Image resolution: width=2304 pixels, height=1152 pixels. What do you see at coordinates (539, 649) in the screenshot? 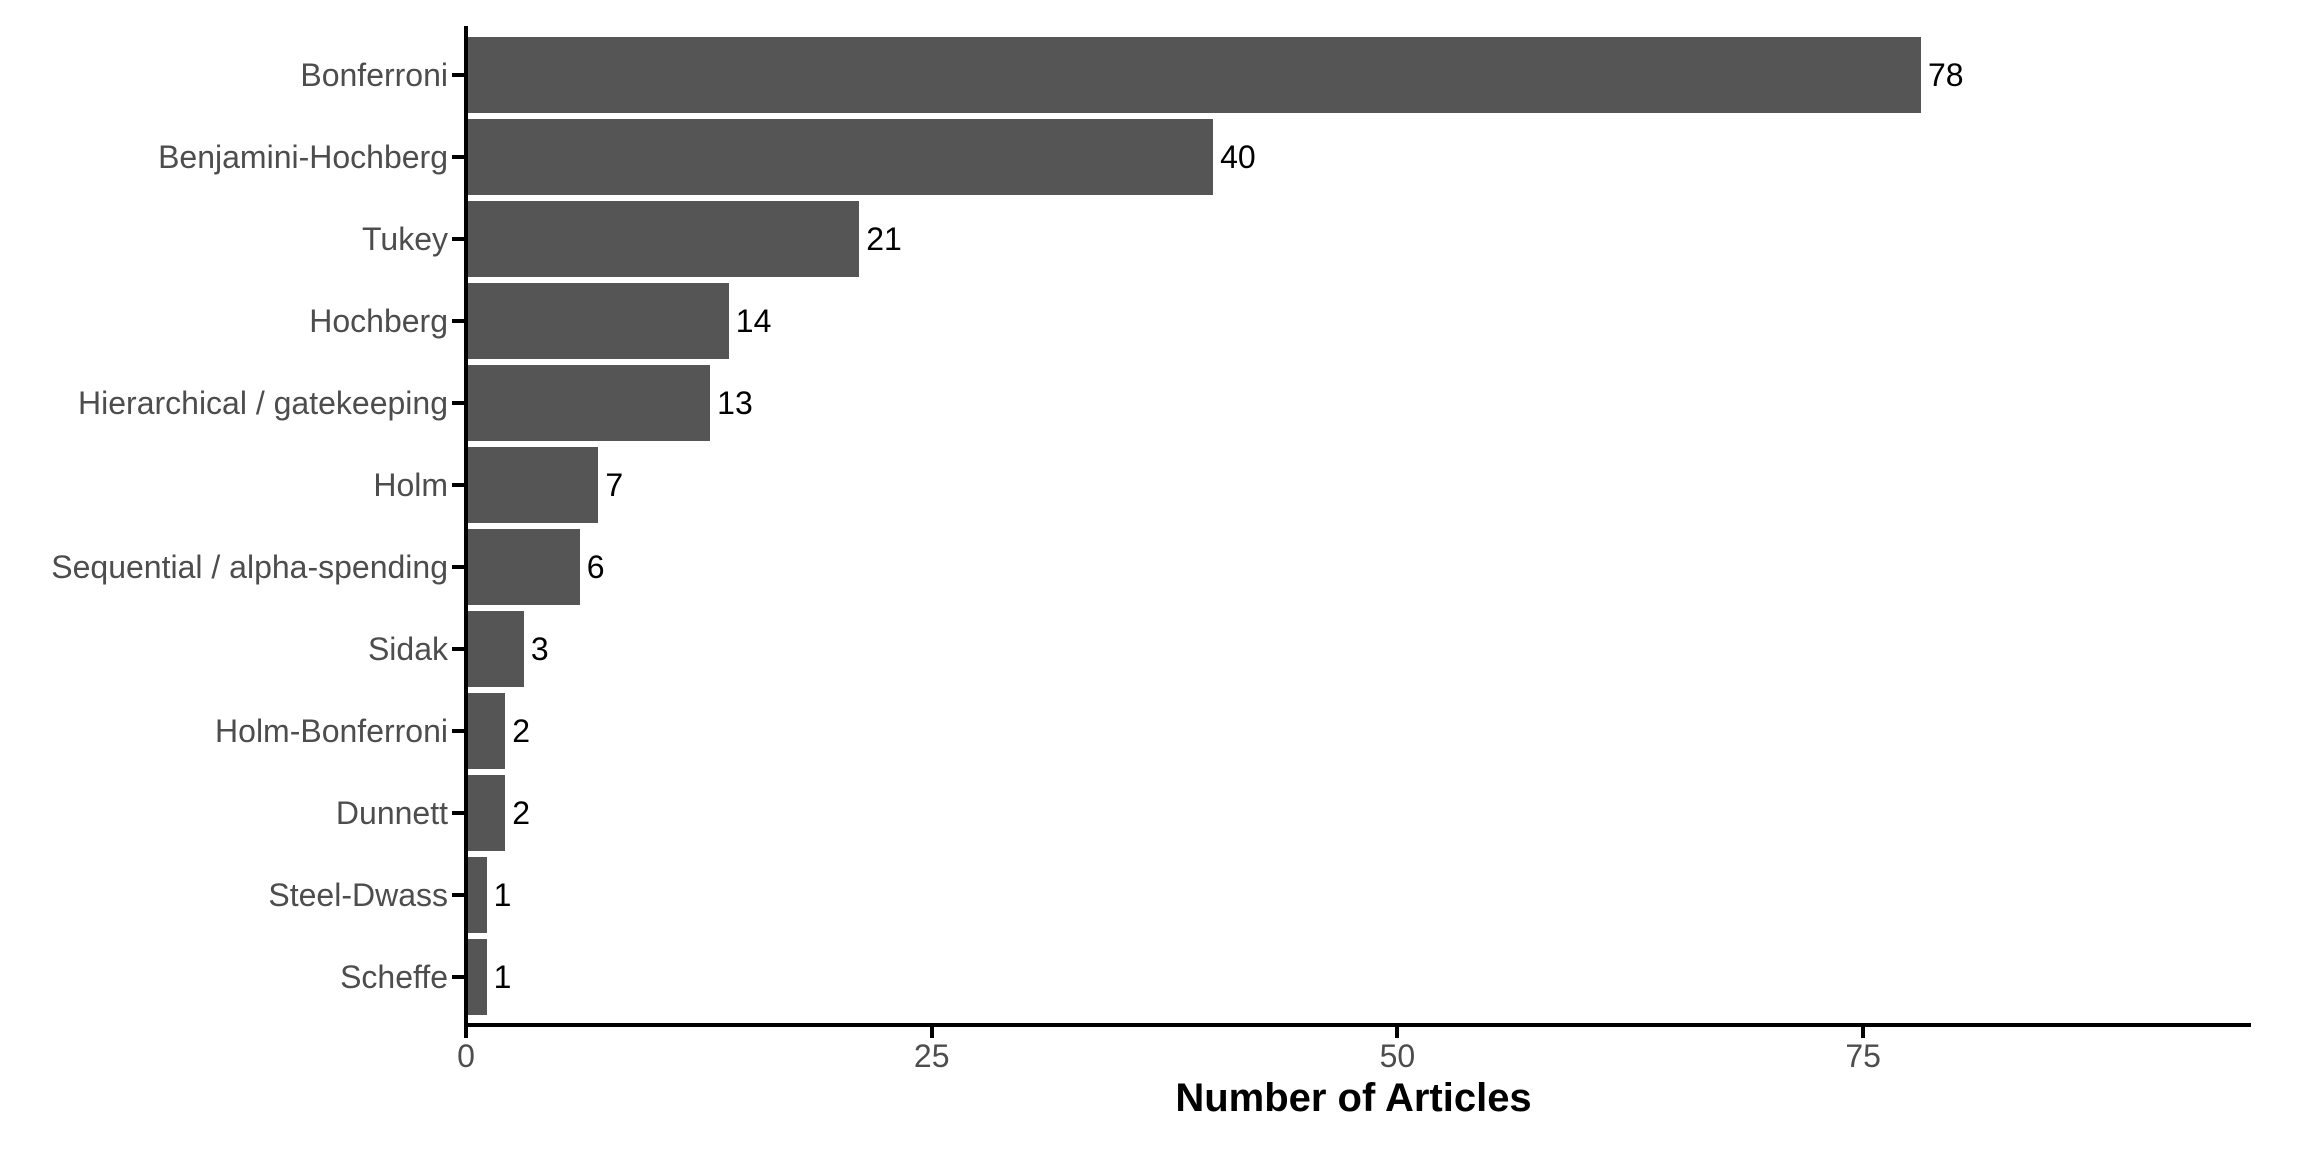
I see `bar-value-label: 3` at bounding box center [539, 649].